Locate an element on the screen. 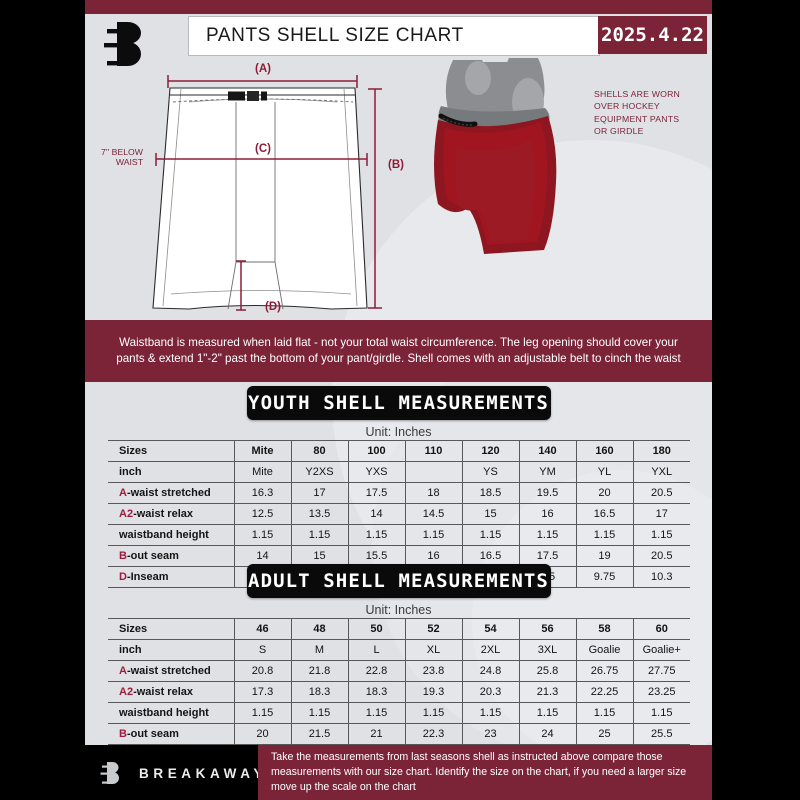 The image size is (800, 800). table-cell: 14.5 is located at coordinates (434, 514).